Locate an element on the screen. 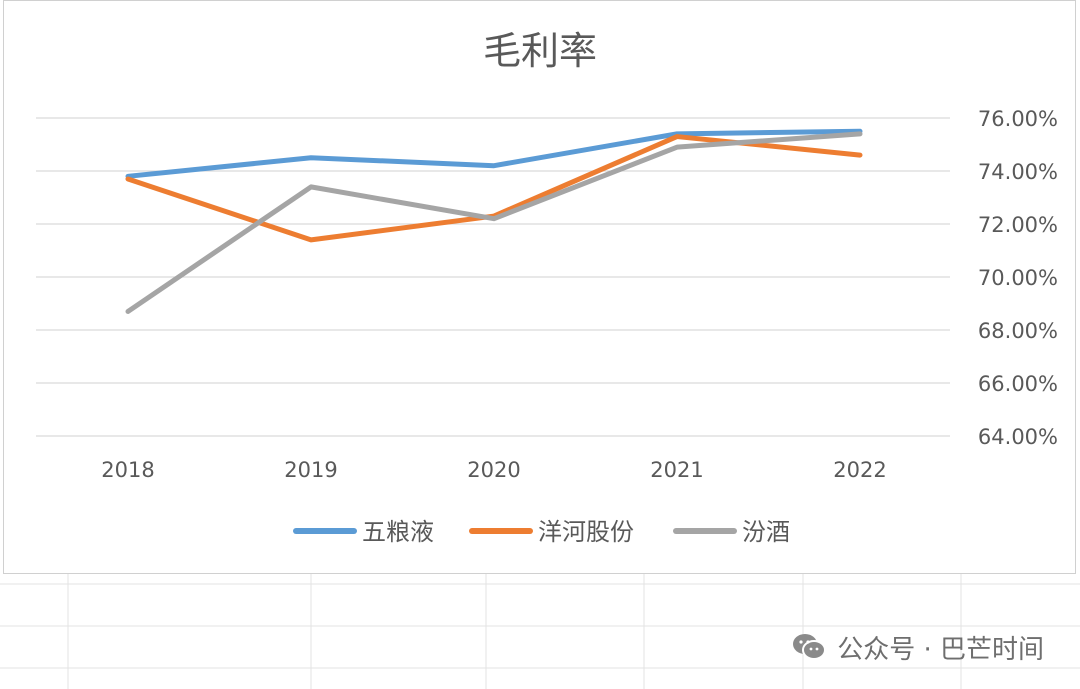 This screenshot has height=689, width=1080. x-tick-label: 2018 is located at coordinates (127, 470).